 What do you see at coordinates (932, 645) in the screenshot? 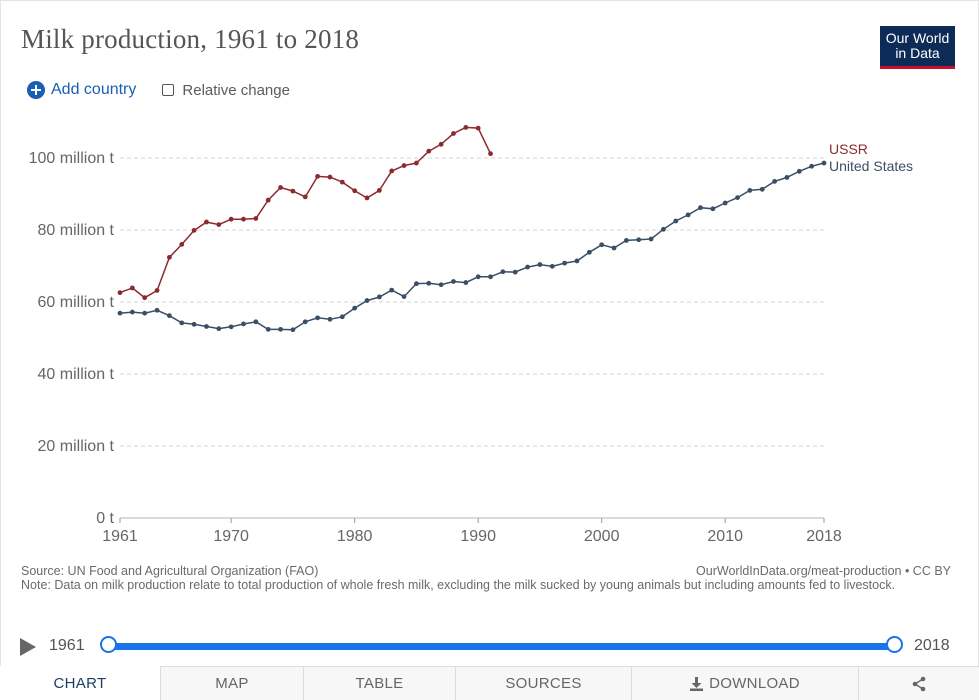
I see `timeline-end-label: 2018` at bounding box center [932, 645].